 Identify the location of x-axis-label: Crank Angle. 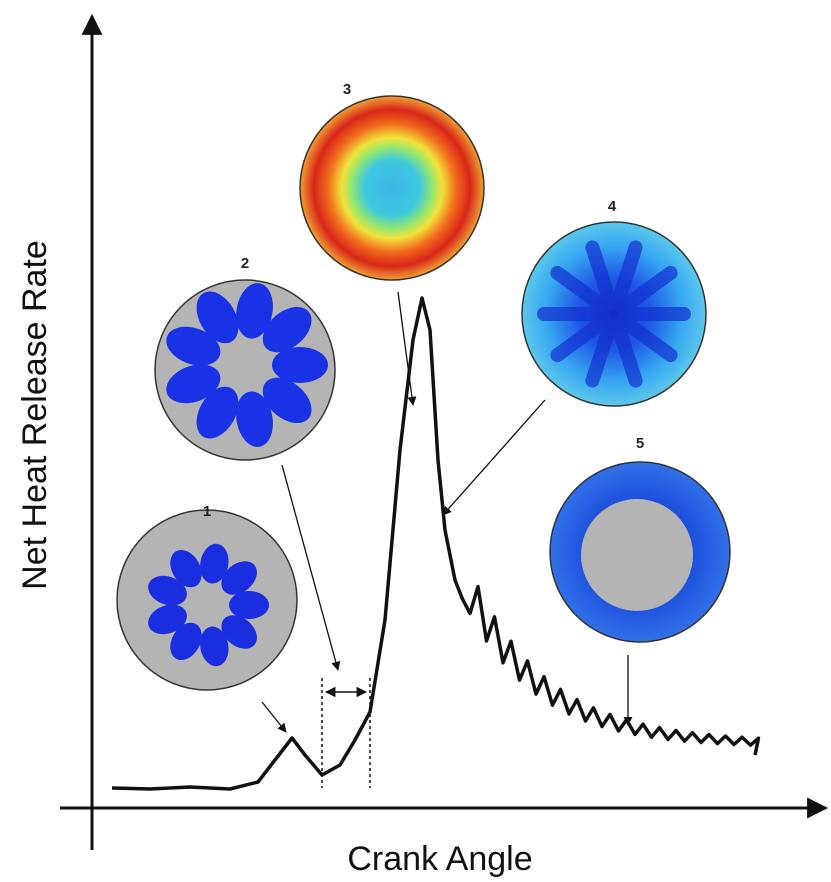
(439, 859).